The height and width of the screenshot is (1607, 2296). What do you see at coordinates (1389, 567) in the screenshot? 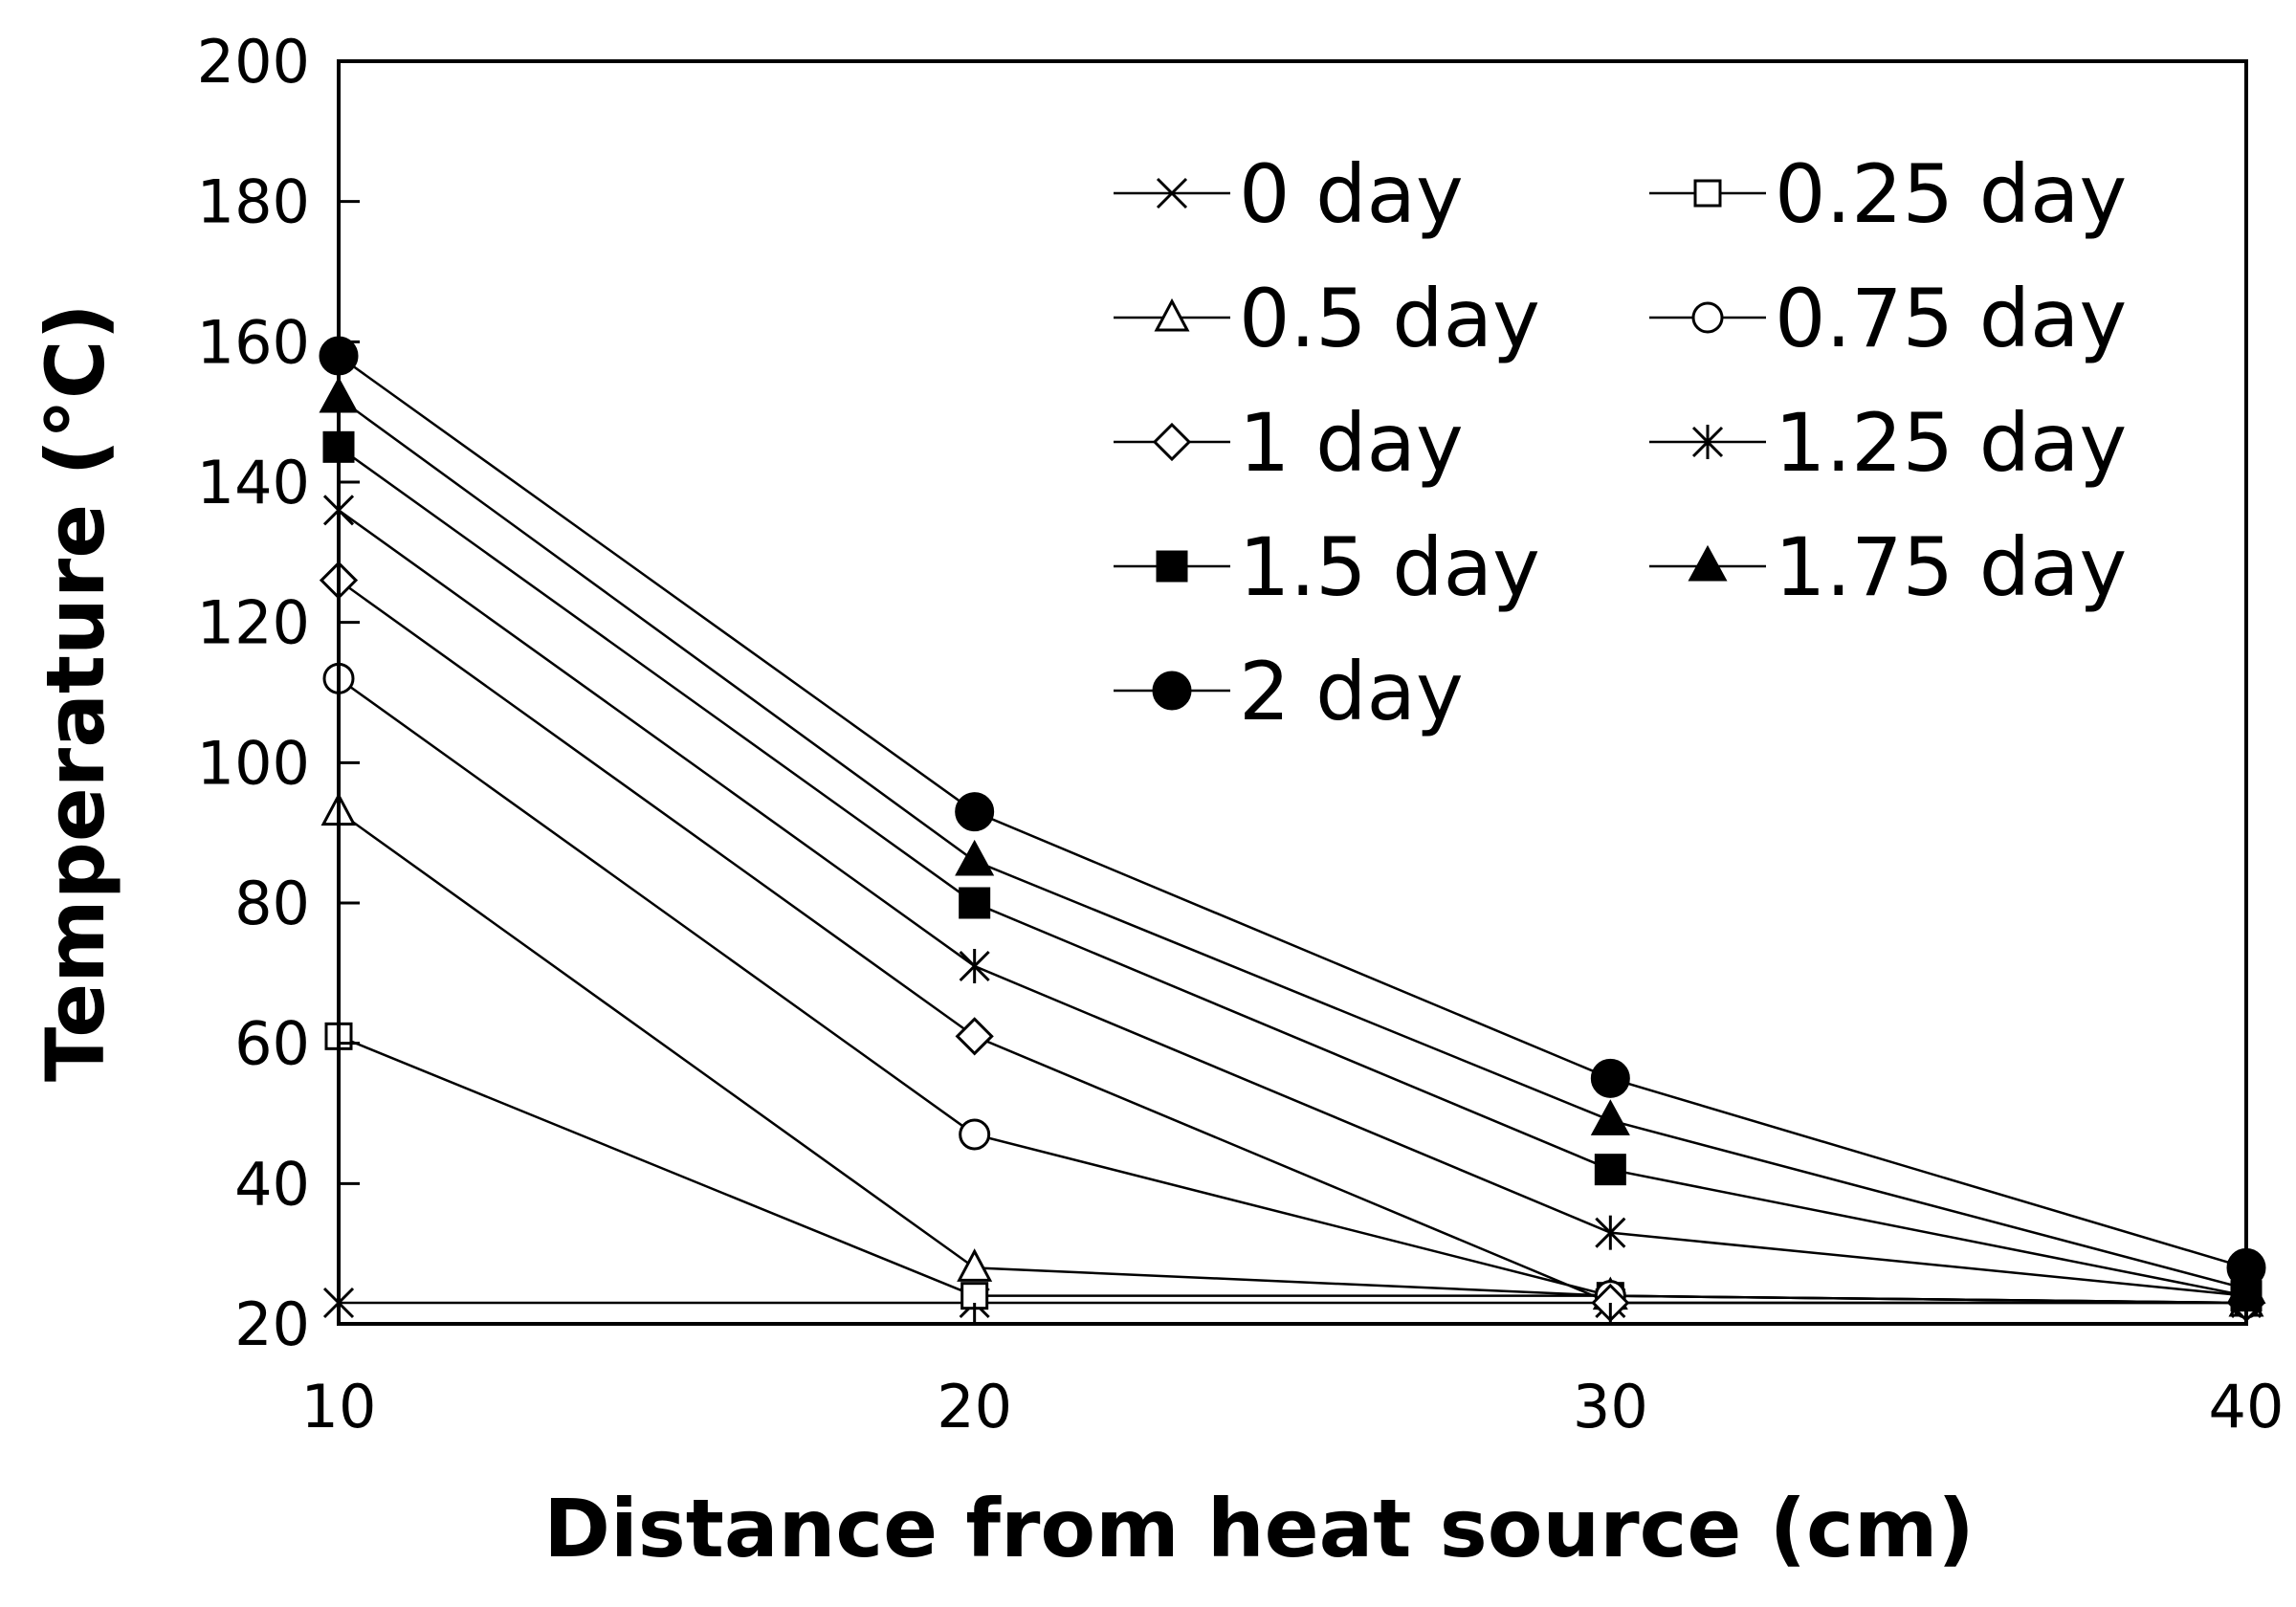
I see `legend-label: 1.5 day` at bounding box center [1389, 567].